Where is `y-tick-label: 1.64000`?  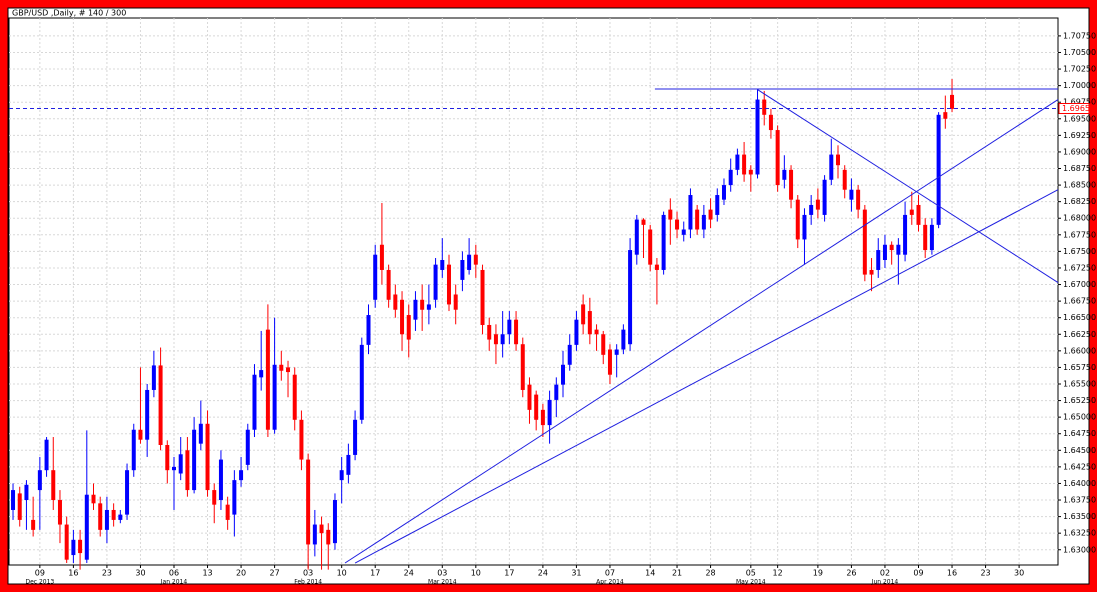 y-tick-label: 1.64000 is located at coordinates (1079, 483).